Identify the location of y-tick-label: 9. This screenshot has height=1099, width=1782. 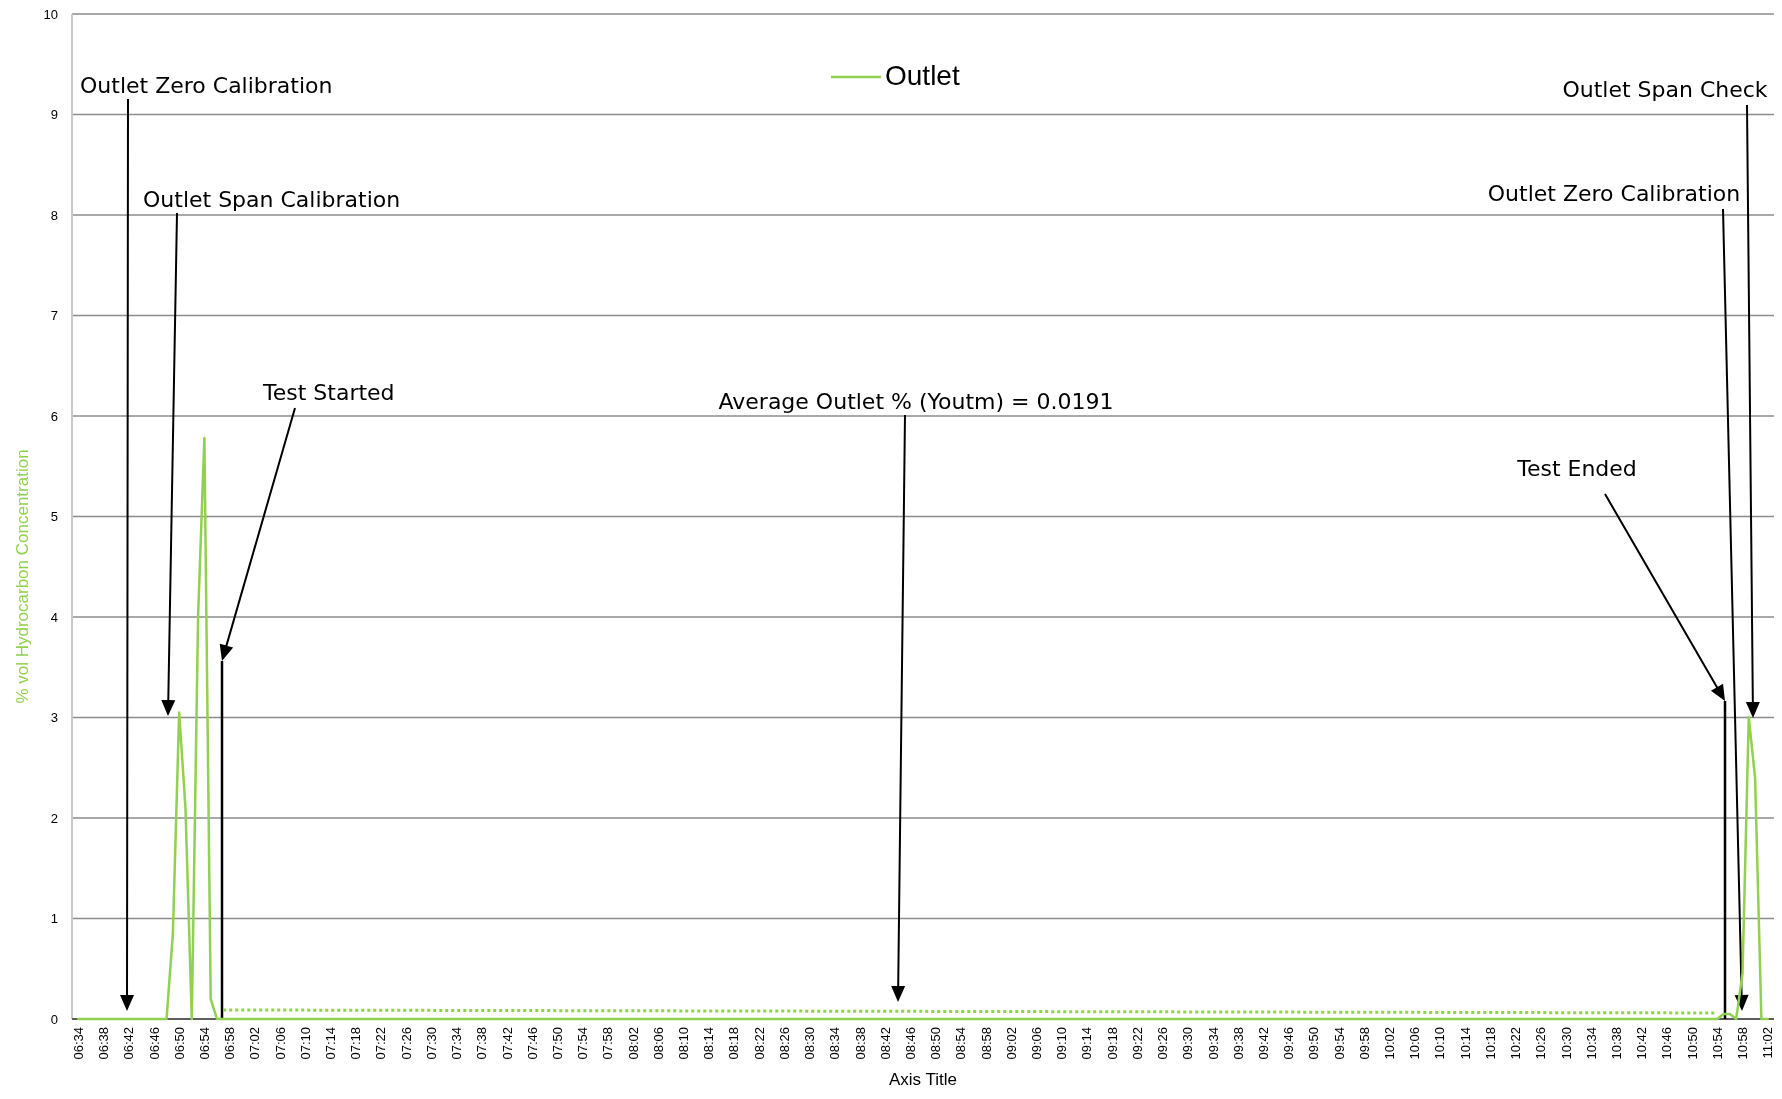
(54, 115).